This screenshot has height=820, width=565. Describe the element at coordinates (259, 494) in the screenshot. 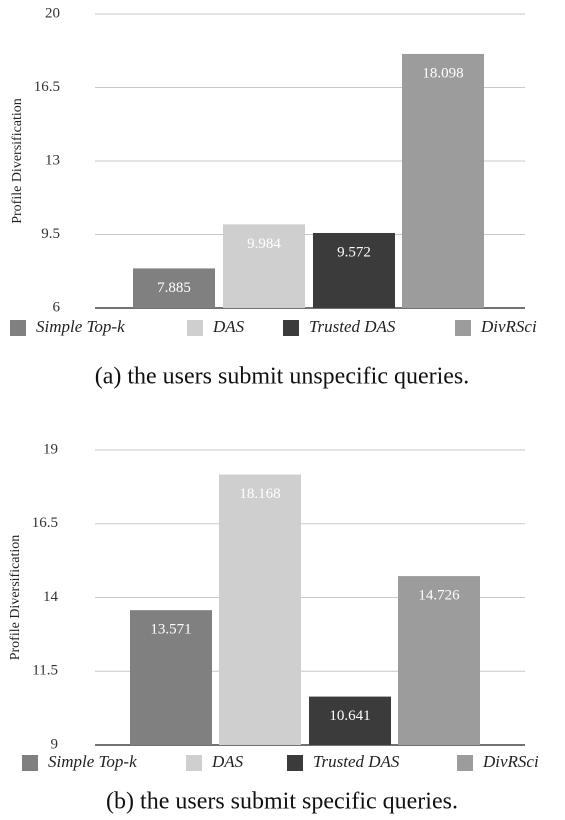

I see `value-label: 18.168` at that location.